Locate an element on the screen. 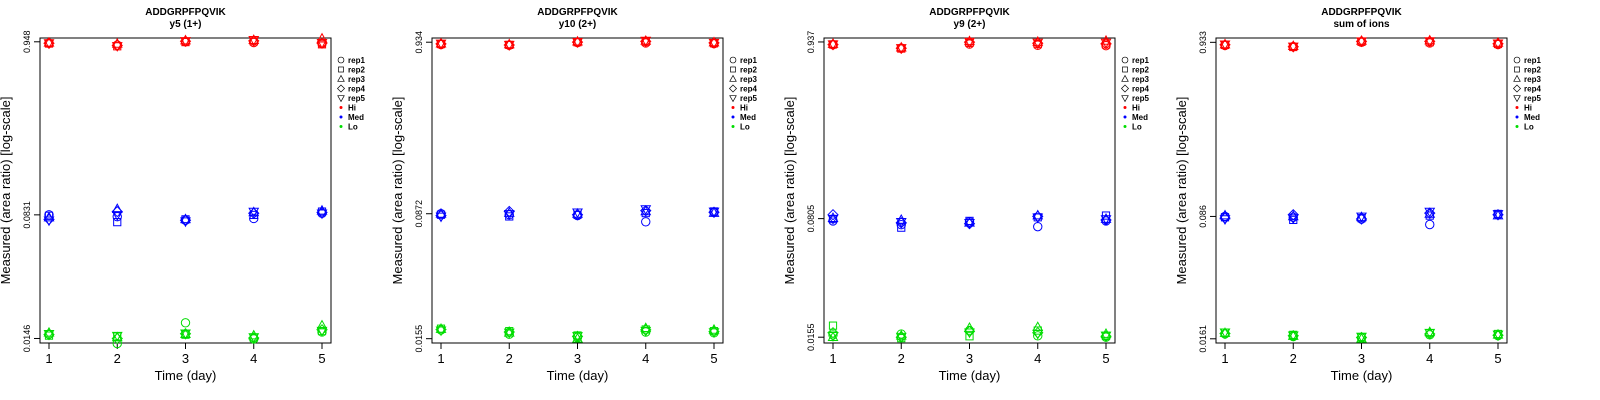 This screenshot has width=1600, height=400. legend-symbol-rep5 is located at coordinates (1125, 99).